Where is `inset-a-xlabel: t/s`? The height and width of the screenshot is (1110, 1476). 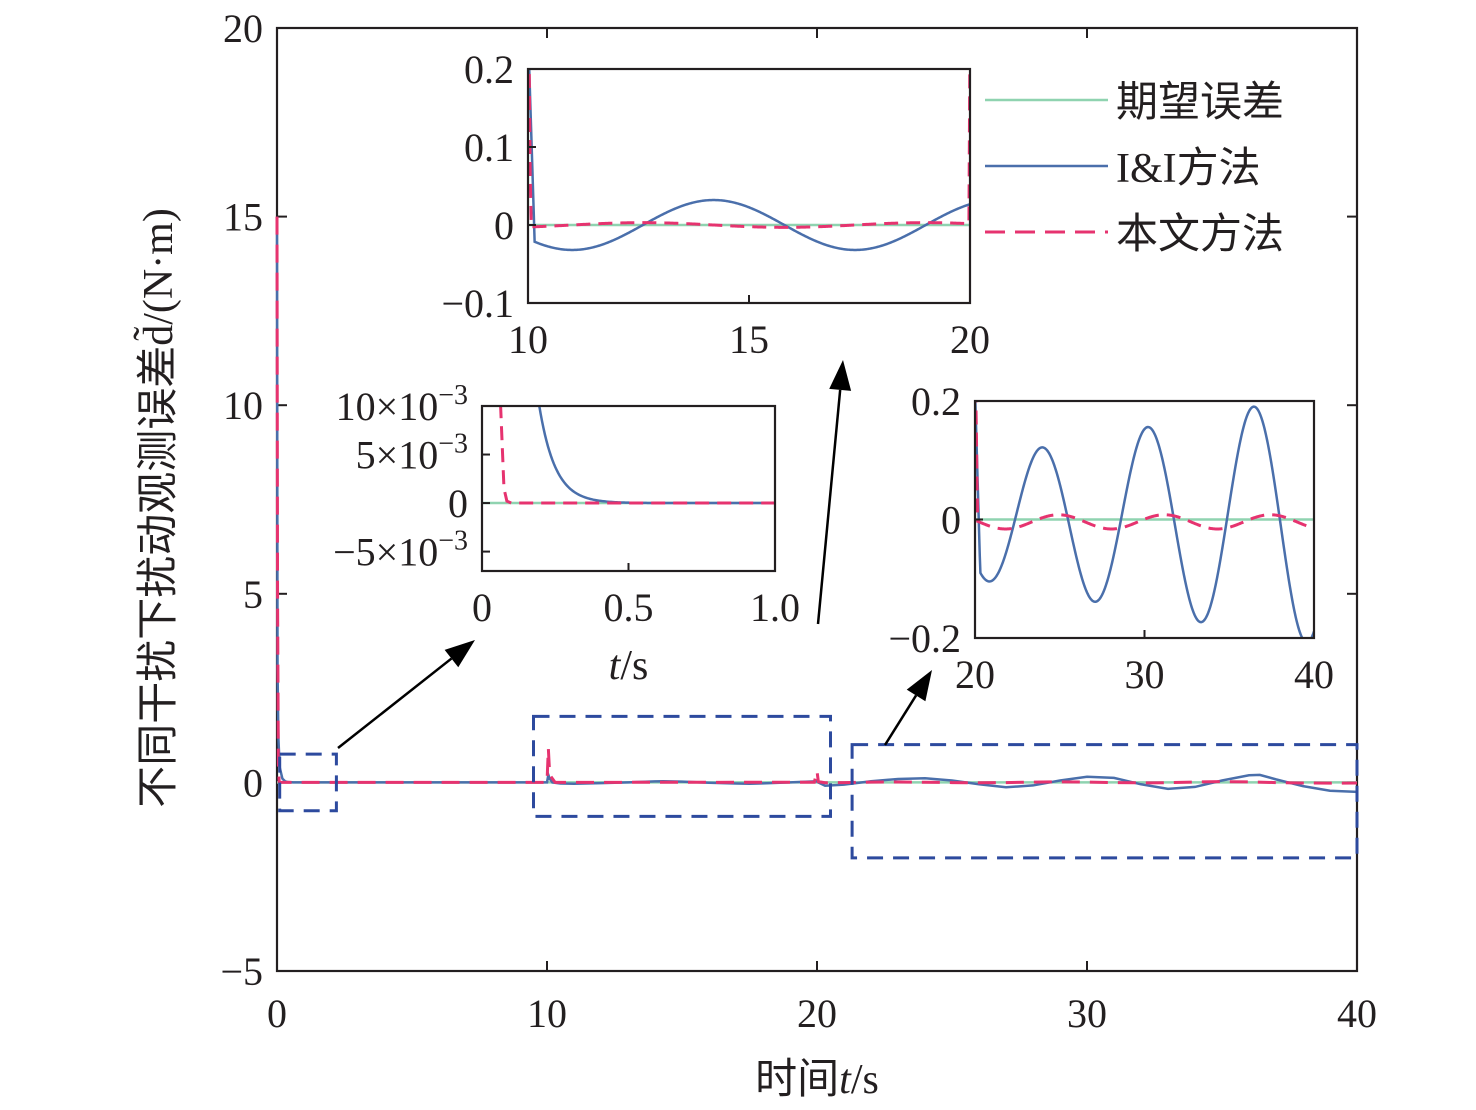
inset-a-xlabel: t/s is located at coordinates (629, 666).